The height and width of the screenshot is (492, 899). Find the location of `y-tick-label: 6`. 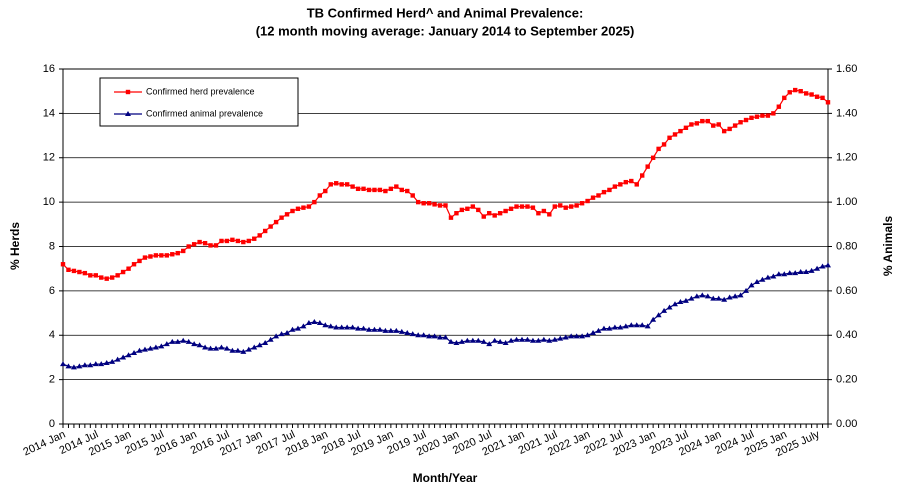

y-tick-label: 6 is located at coordinates (52, 291).